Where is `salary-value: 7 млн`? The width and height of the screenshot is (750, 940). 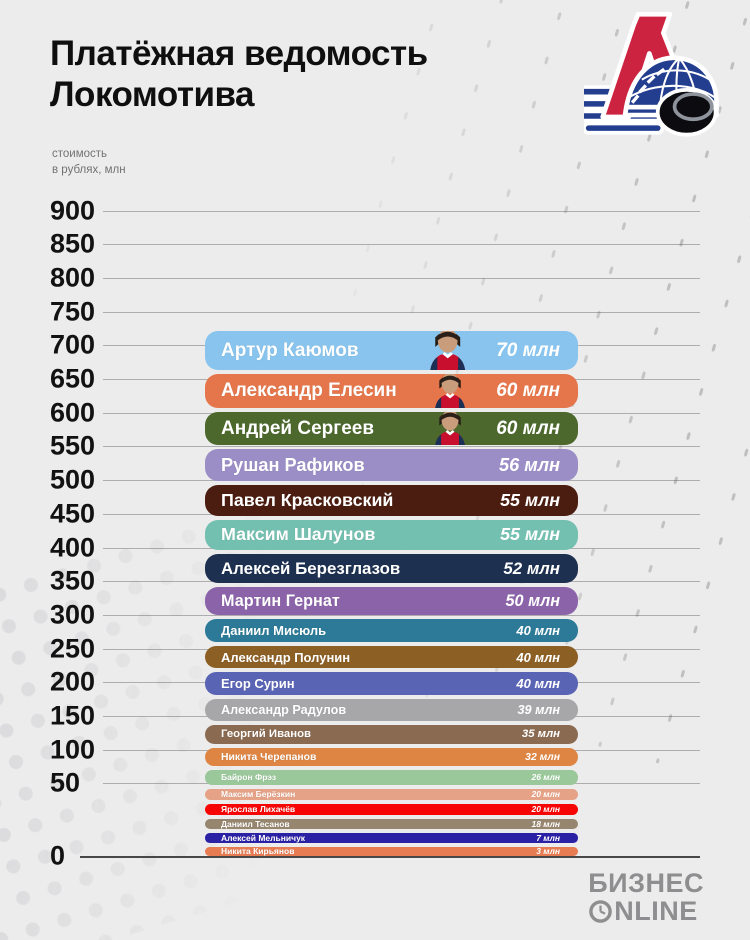 salary-value: 7 млн is located at coordinates (548, 838).